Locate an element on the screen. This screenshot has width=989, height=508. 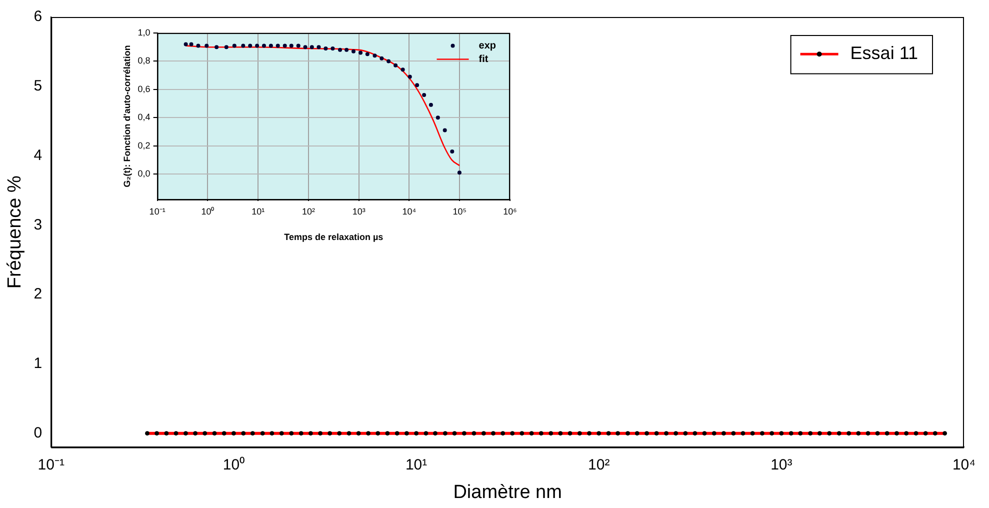
y-axis-title: G₂(t): Fonction d'auto-corrélation is located at coordinates (127, 116).